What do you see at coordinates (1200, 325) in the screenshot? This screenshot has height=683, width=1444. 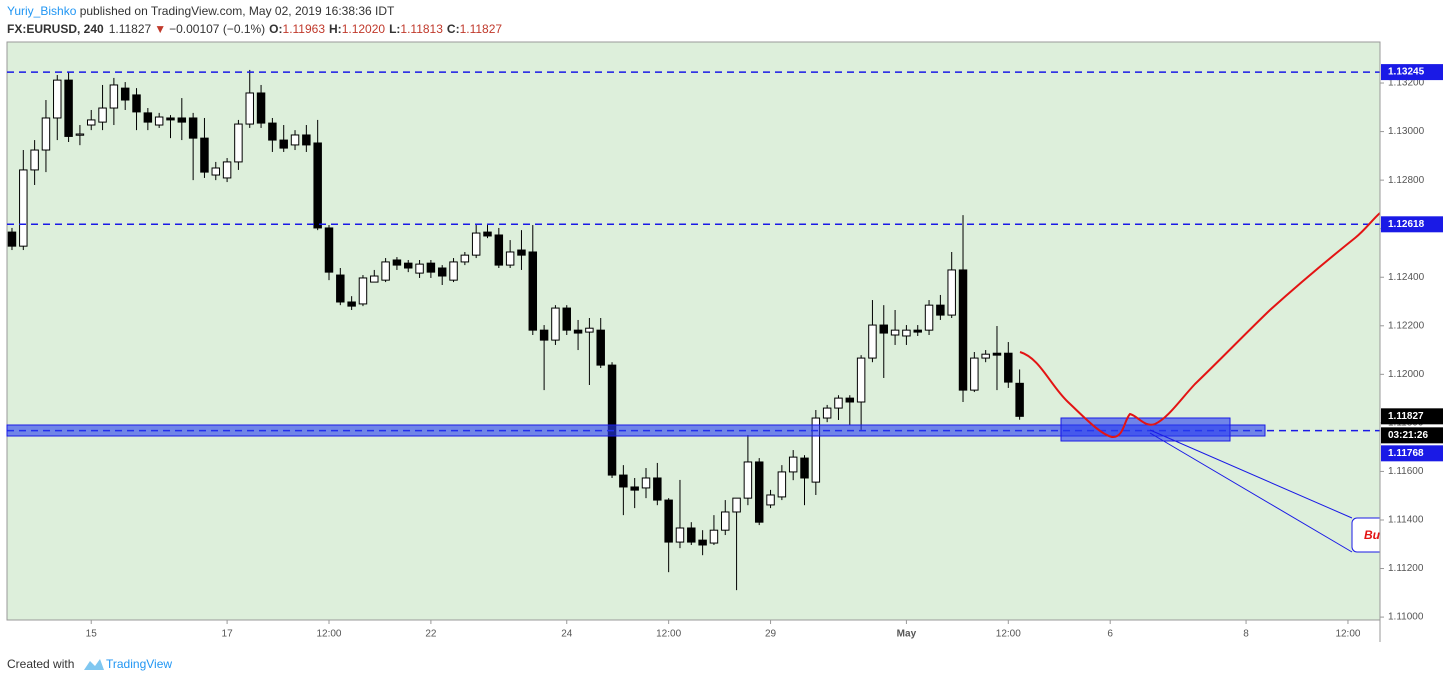 I see `projection-path` at bounding box center [1200, 325].